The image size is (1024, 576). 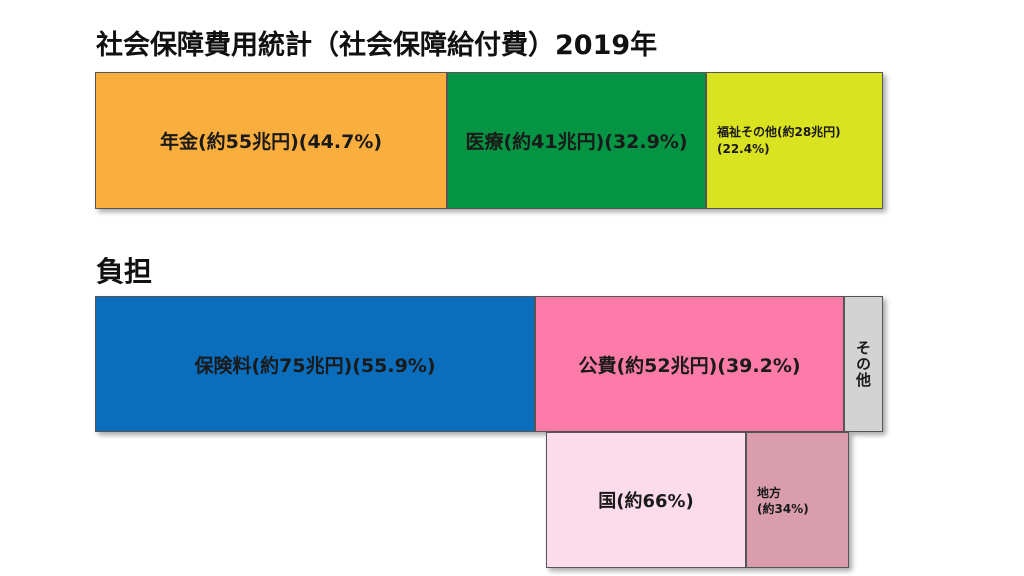 I want to click on burden-segment-2: その他, so click(x=863, y=364).